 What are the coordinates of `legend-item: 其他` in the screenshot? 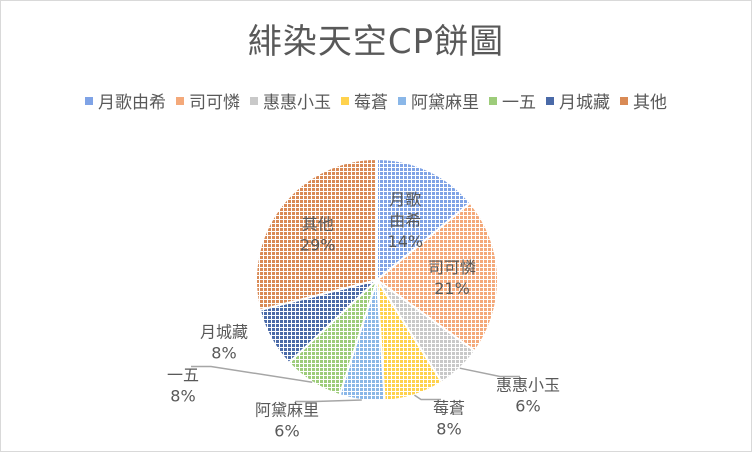 It's located at (643, 100).